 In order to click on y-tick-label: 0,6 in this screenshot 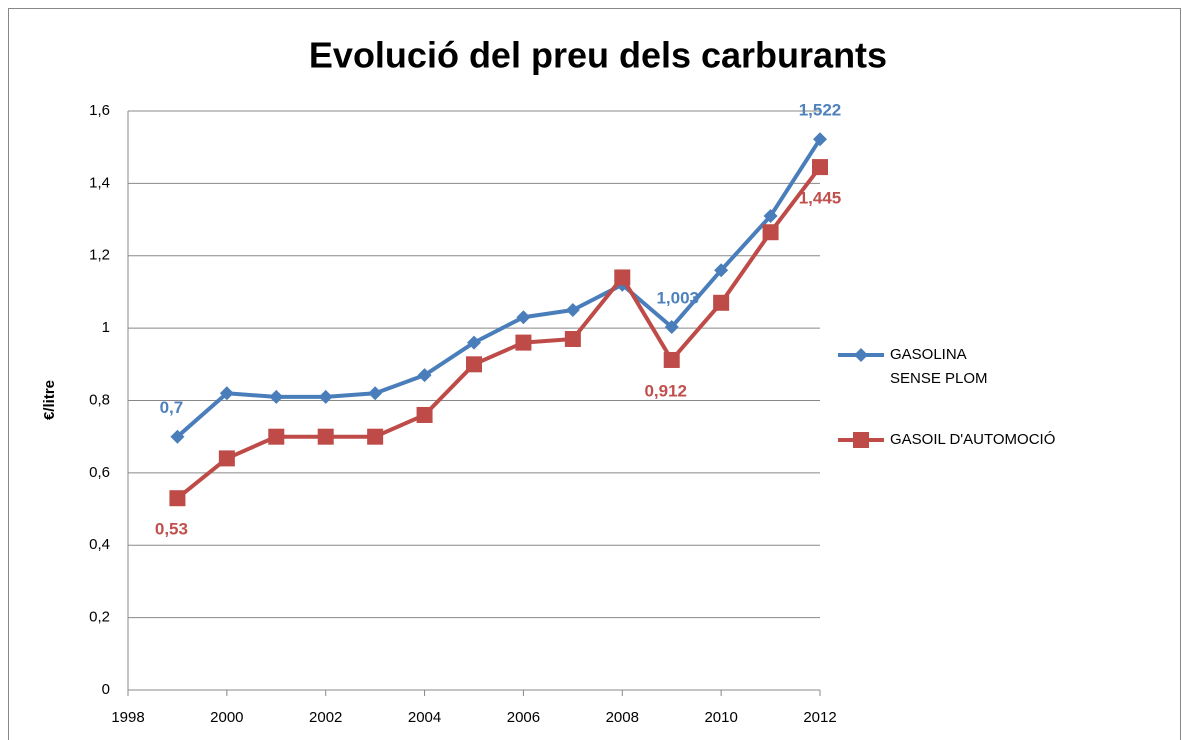, I will do `click(99, 472)`.